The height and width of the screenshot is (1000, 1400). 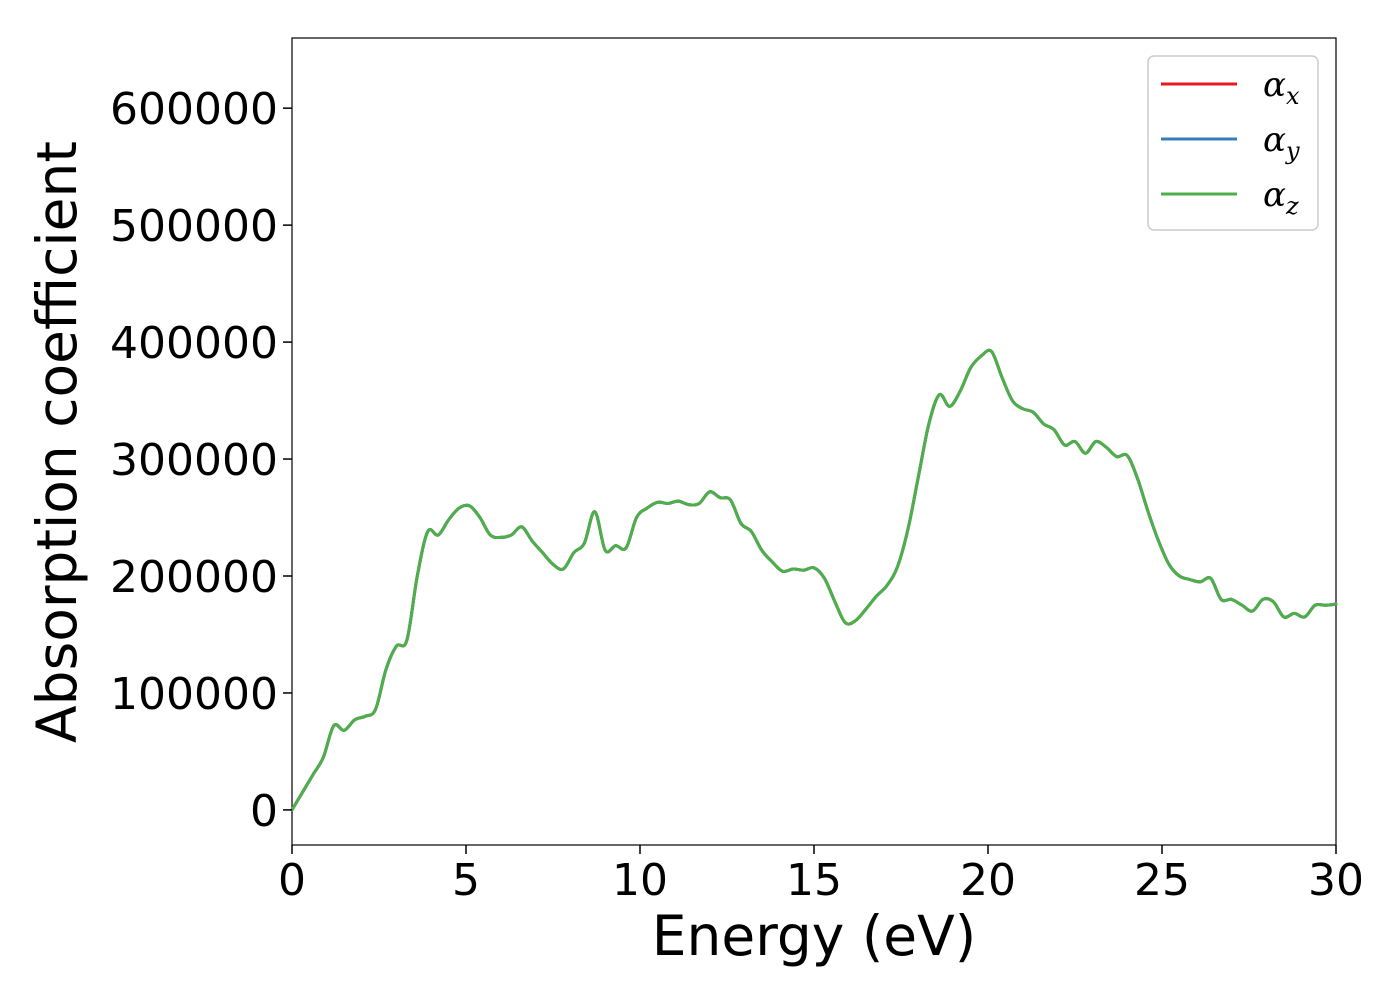 I want to click on y-axis: 0 100000 200000 300000 400000 500000 600000, so click(x=201, y=460).